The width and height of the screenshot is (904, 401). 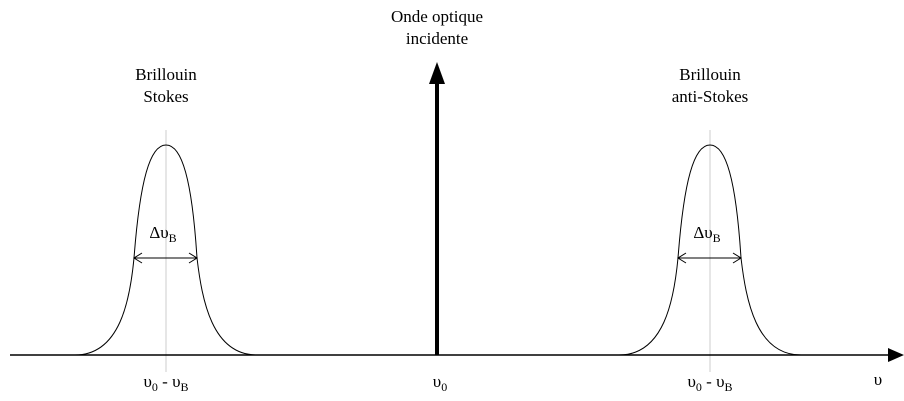 I want to click on center-title: incidente, so click(x=437, y=38).